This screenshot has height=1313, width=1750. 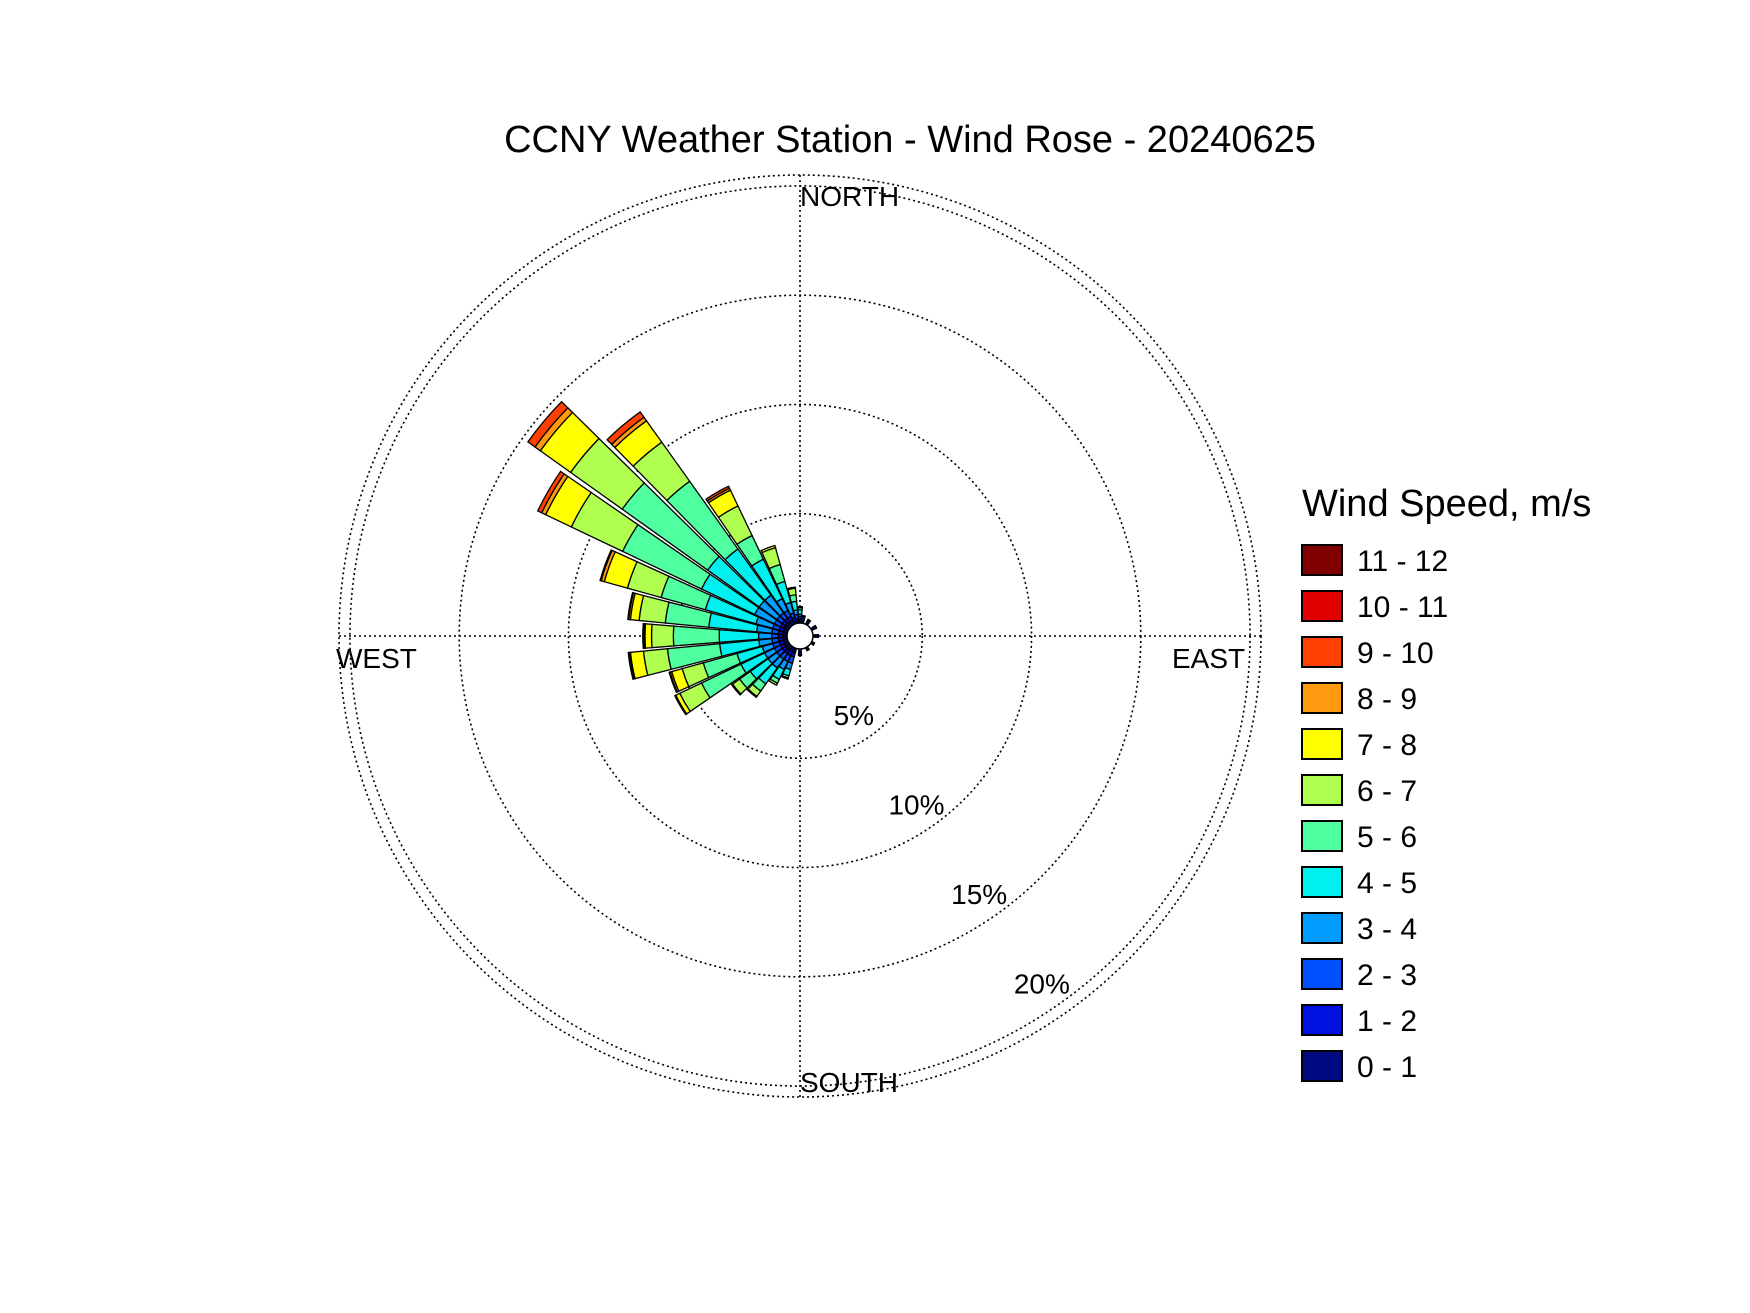 I want to click on radial-tick-label-5: 5%, so click(x=854, y=715).